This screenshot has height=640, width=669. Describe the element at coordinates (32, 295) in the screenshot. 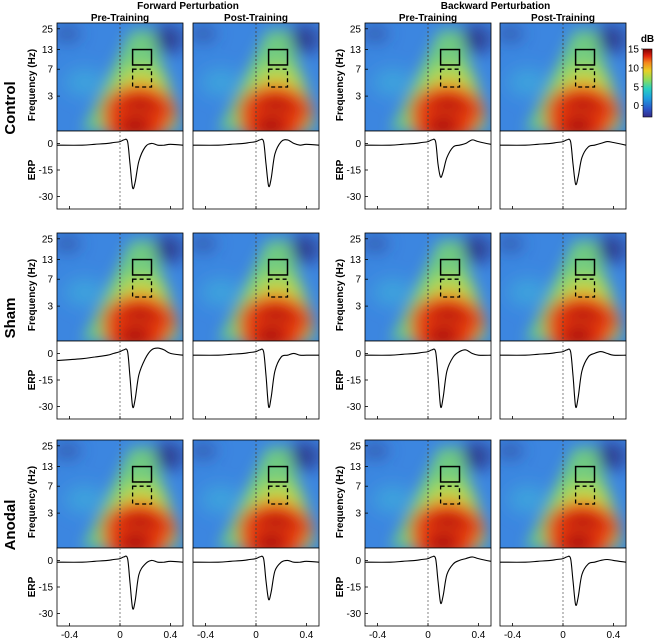

I see `tf-ylabel: Frequency (Hz)` at that location.